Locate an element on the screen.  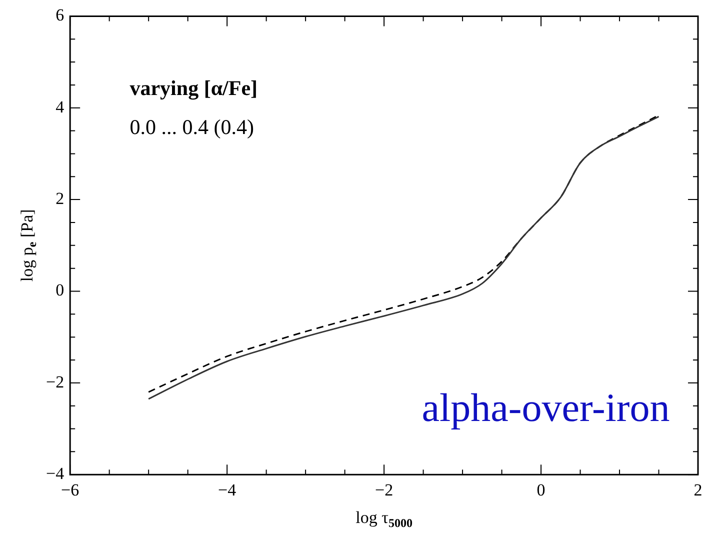
y-tick-label: 6 is located at coordinates (60, 15).